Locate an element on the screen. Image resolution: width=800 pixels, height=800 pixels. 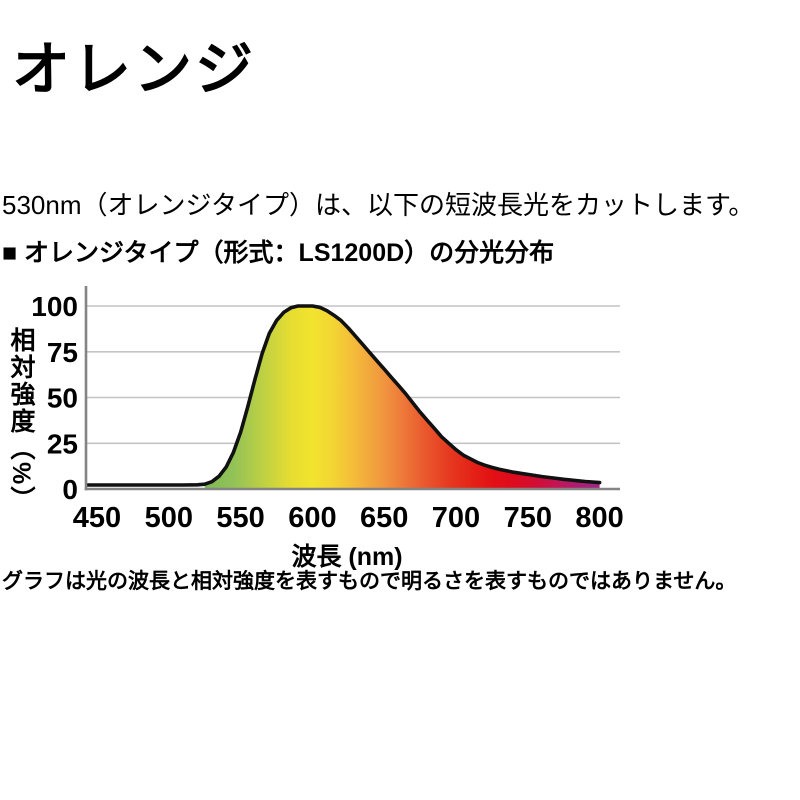
spectral-curve is located at coordinates (343, 395).